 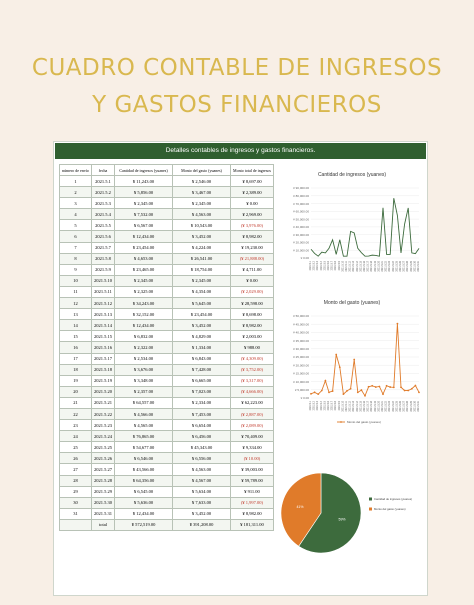 I want to click on table-cell: ¥ 2,322.00, so click(x=143, y=347).